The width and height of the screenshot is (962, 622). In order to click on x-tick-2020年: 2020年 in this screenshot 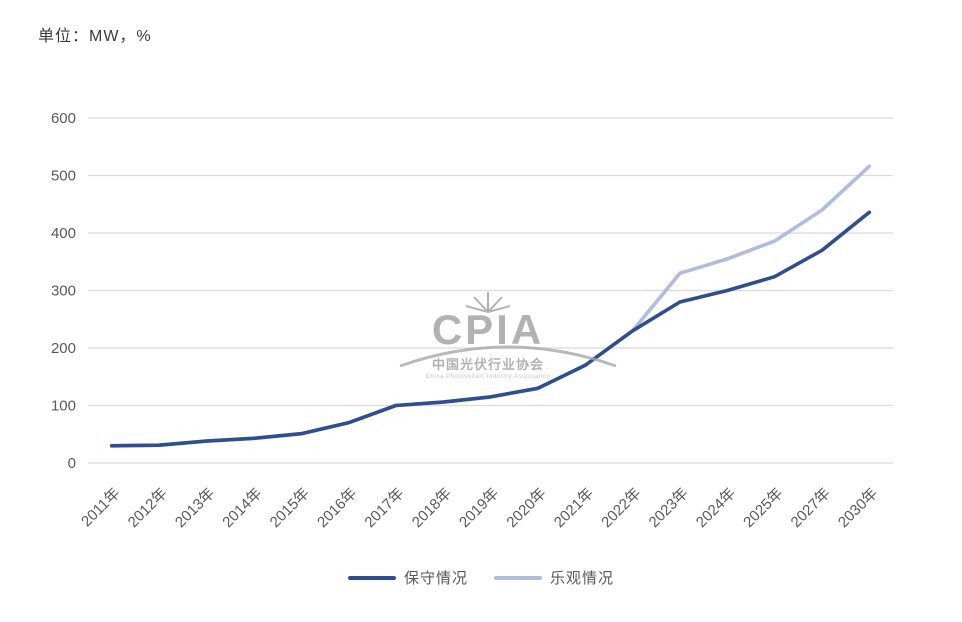, I will do `click(526, 508)`.